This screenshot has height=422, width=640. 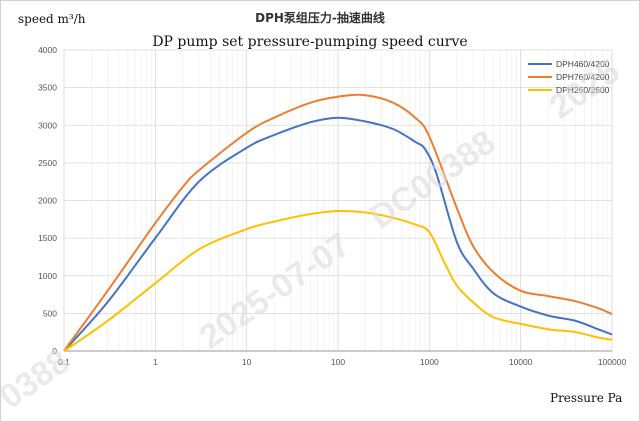 I want to click on chart-subtitle: DP pump set pressure-pumping speed curve, so click(x=309, y=42).